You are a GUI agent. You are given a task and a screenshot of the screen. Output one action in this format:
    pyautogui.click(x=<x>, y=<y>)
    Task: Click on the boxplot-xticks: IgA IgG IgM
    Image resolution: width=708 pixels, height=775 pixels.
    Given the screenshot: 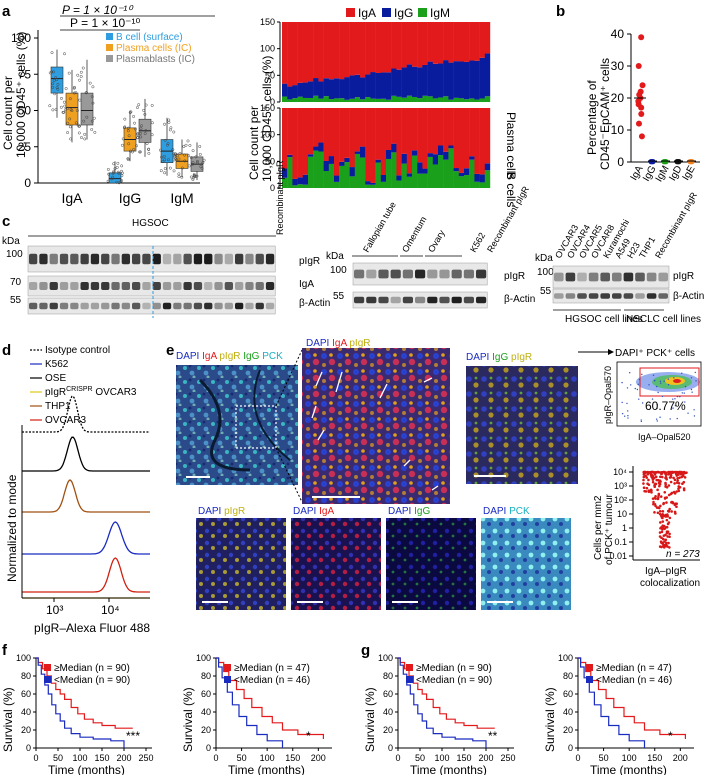 What is the action you would take?
    pyautogui.click(x=127, y=198)
    